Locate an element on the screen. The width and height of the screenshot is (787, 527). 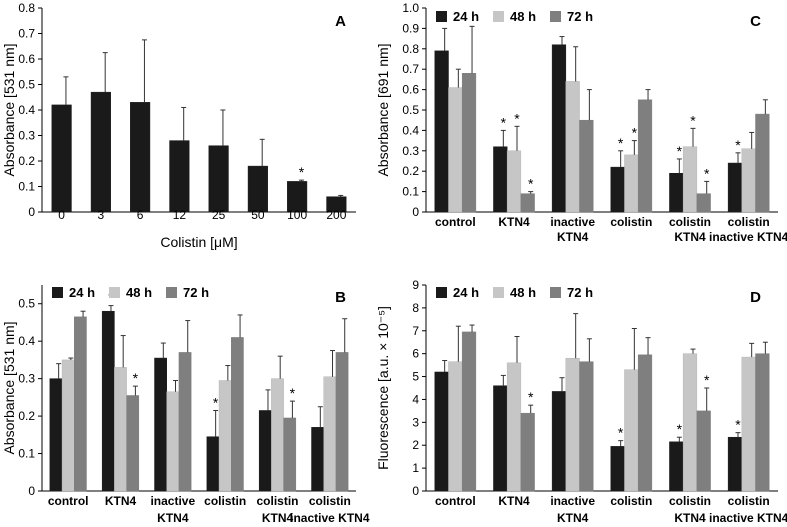
panel-letter: B is located at coordinates (340, 297).